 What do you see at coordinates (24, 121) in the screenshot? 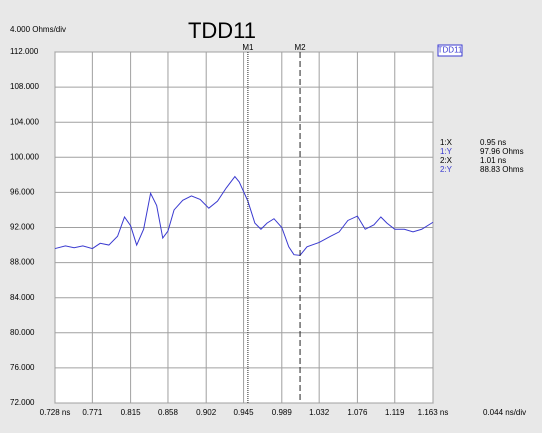
I see `y-tick-label: 104.000` at bounding box center [24, 121].